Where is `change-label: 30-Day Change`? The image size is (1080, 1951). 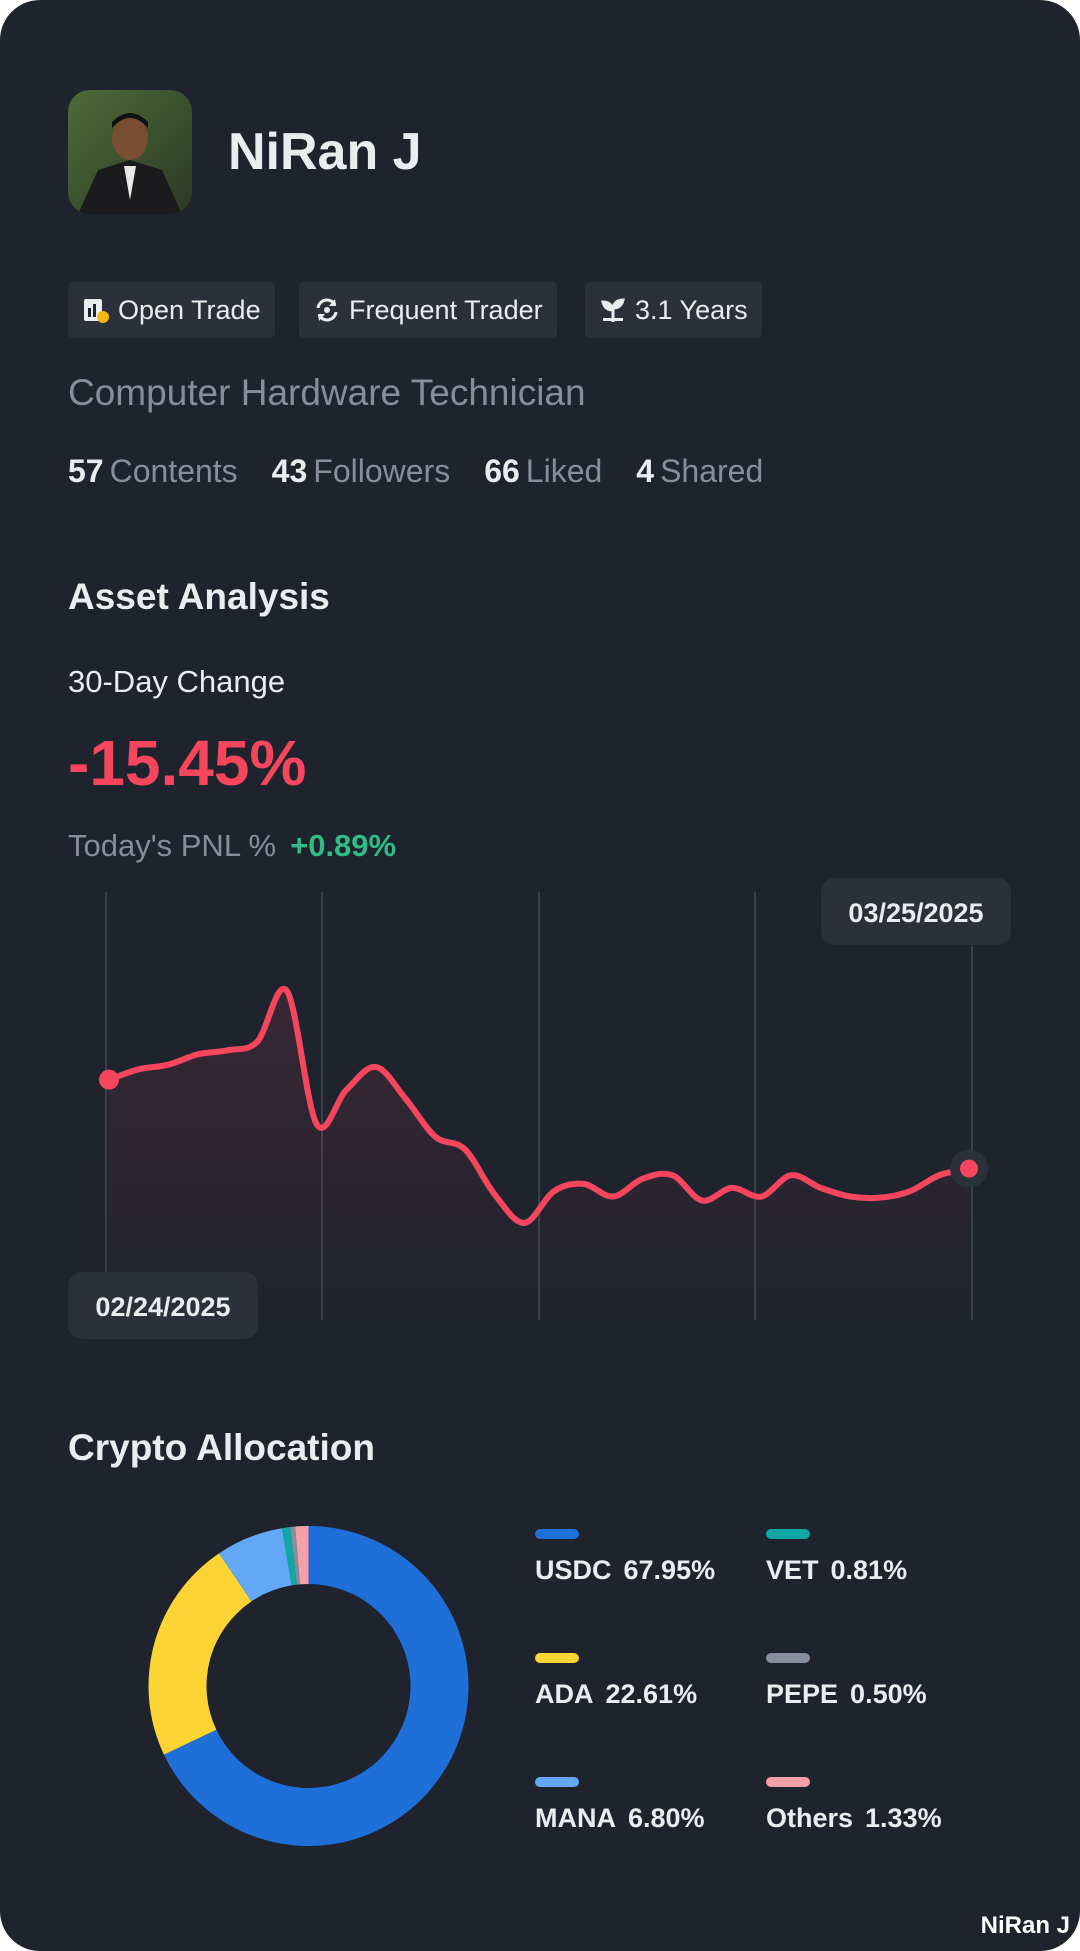 change-label: 30-Day Change is located at coordinates (177, 681).